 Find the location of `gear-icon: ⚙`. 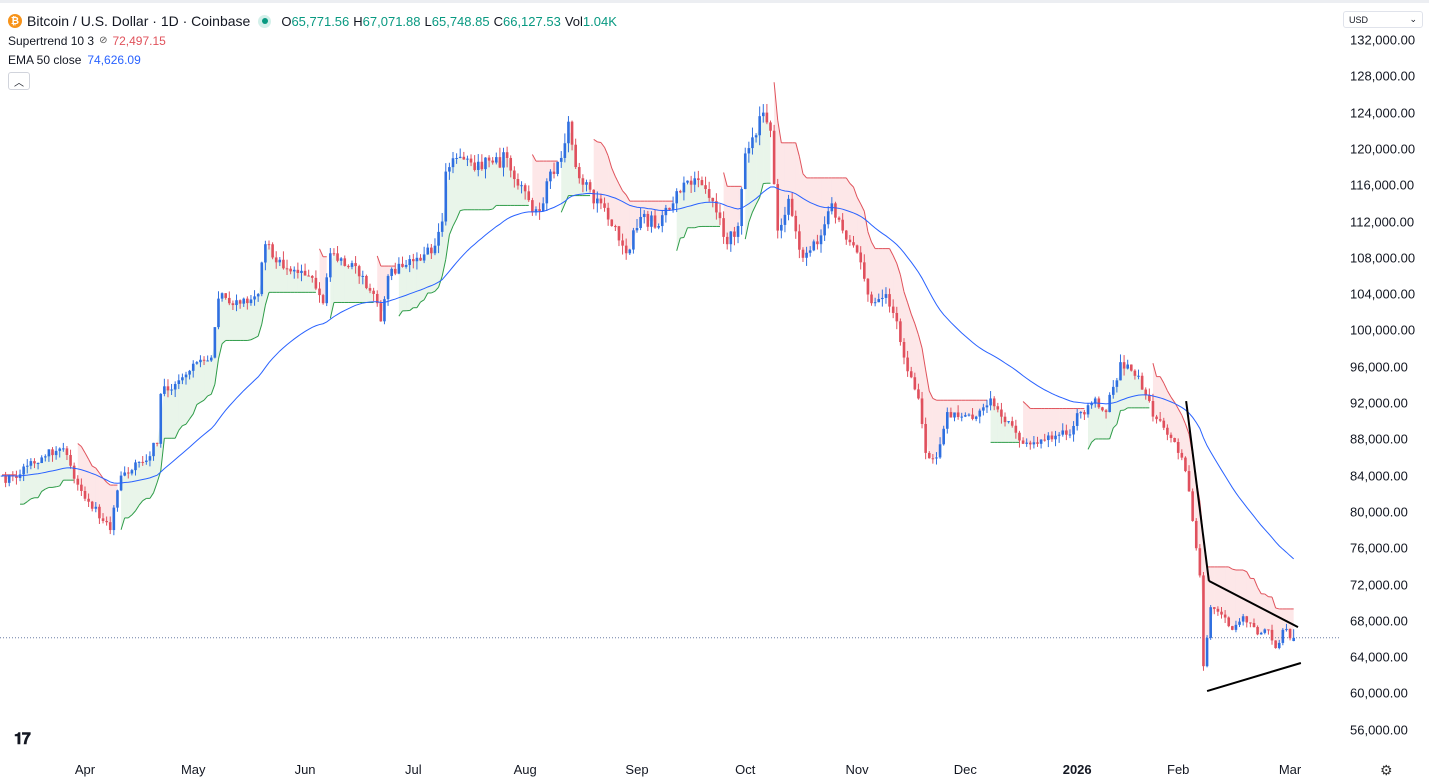

gear-icon: ⚙ is located at coordinates (1386, 770).